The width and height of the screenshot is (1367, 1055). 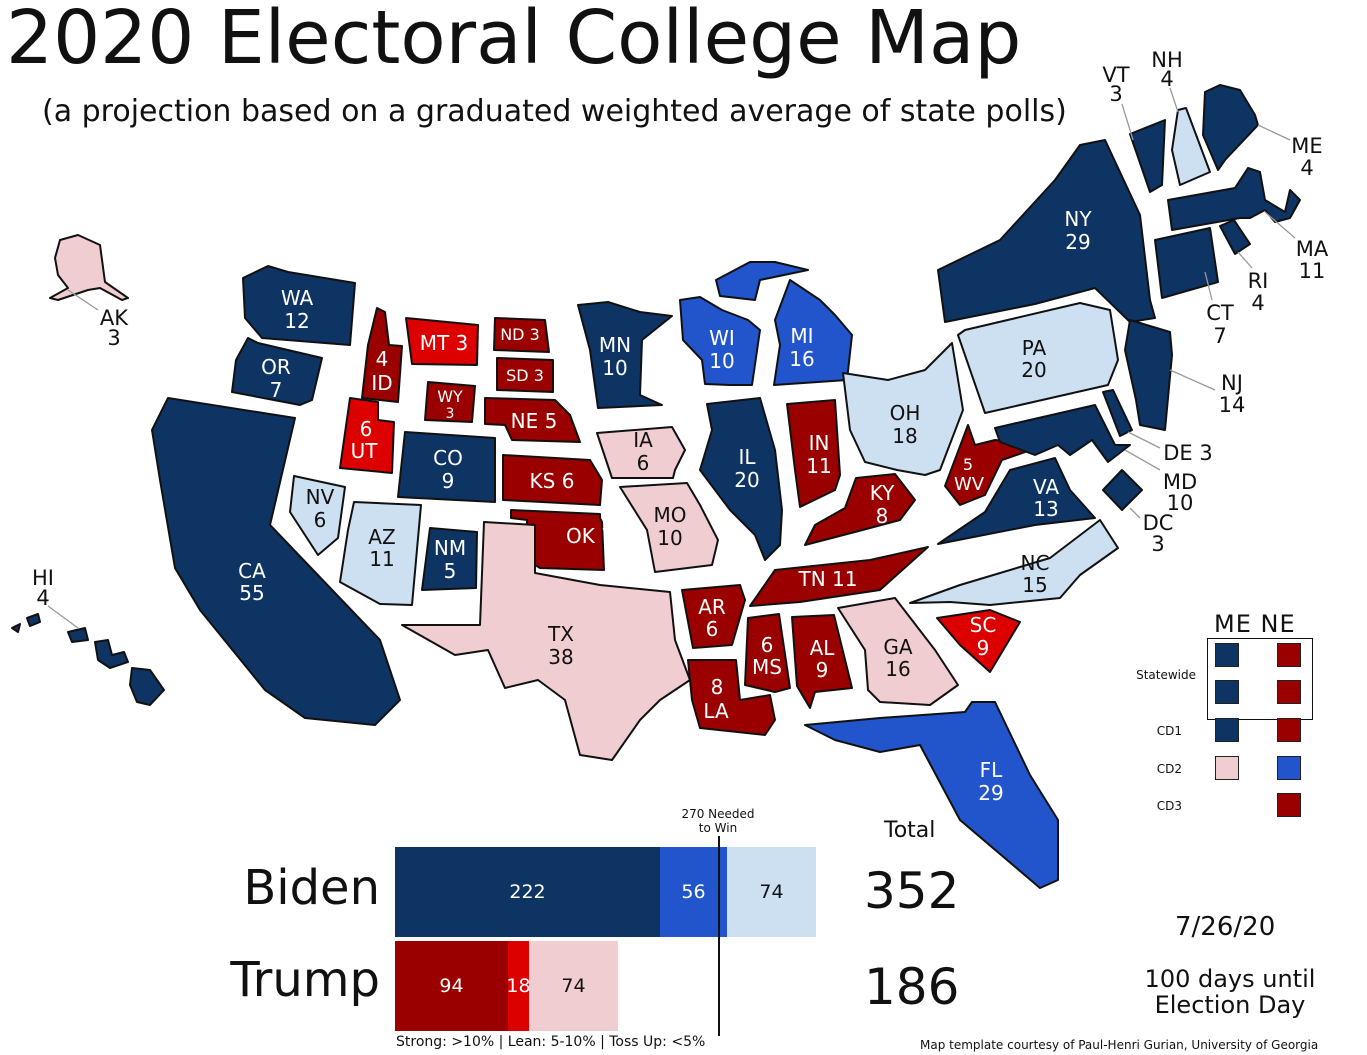 I want to click on state-sc: SC 9, so click(x=978, y=641).